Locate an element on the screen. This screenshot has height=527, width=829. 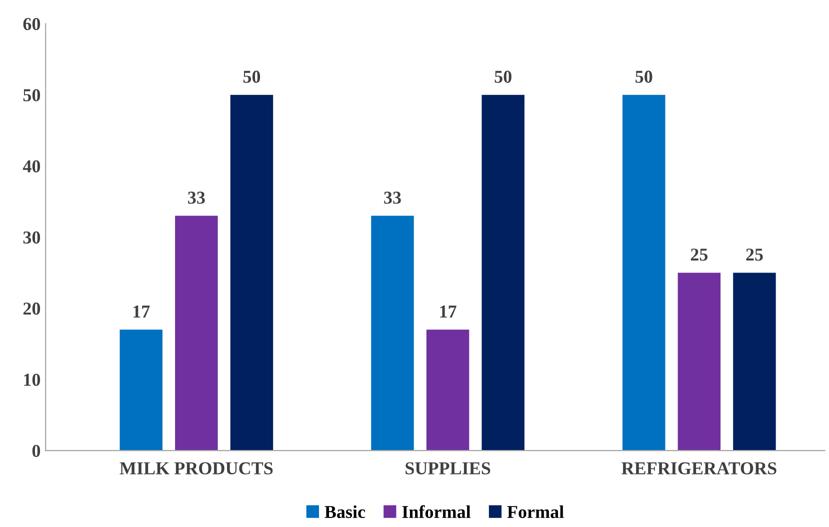
y-tick-label: 30 is located at coordinates (31, 237).